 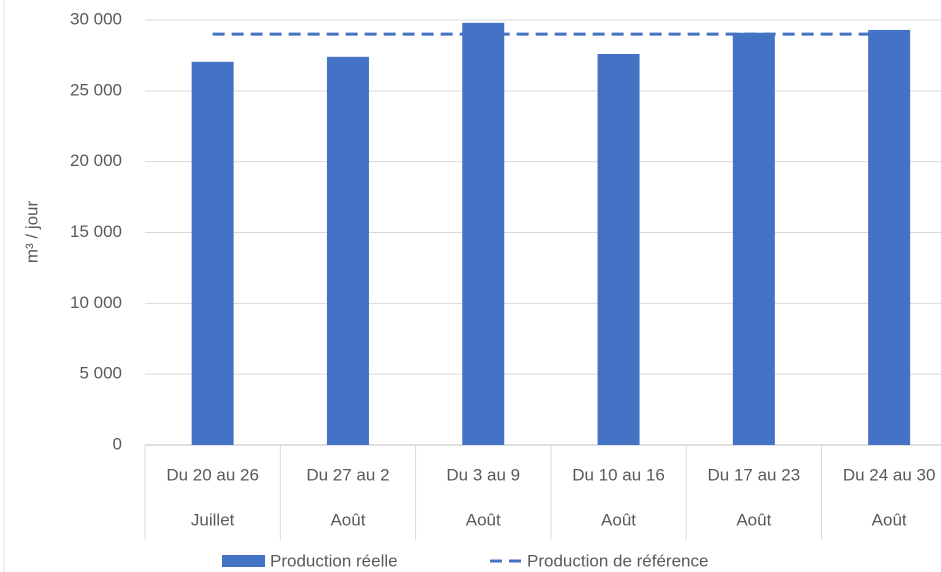 What do you see at coordinates (754, 474) in the screenshot?
I see `x-tick-label: Du 17 au 23` at bounding box center [754, 474].